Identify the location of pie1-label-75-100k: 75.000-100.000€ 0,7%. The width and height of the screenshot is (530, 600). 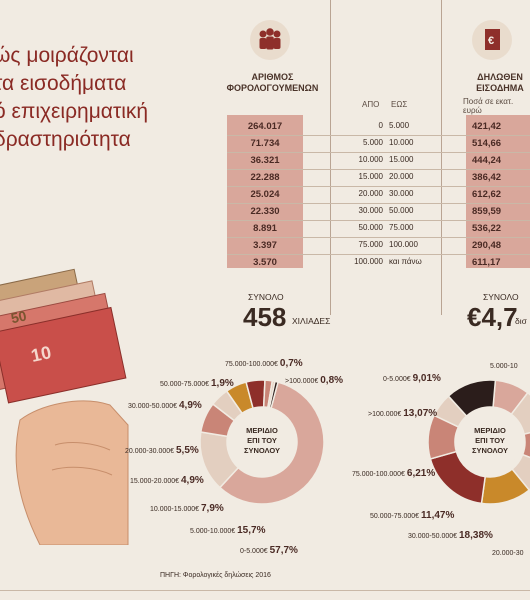
(264, 363).